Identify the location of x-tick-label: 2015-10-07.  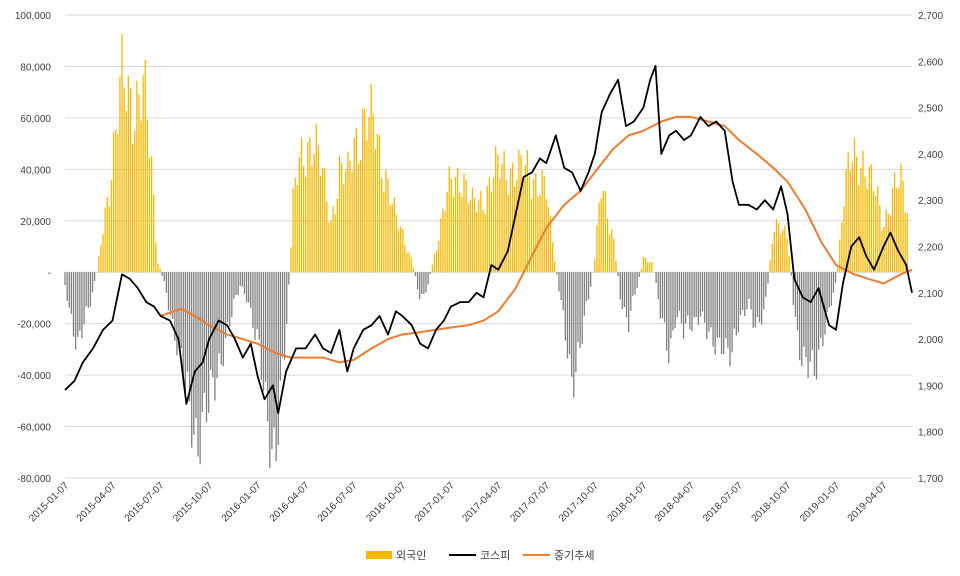
(193, 502).